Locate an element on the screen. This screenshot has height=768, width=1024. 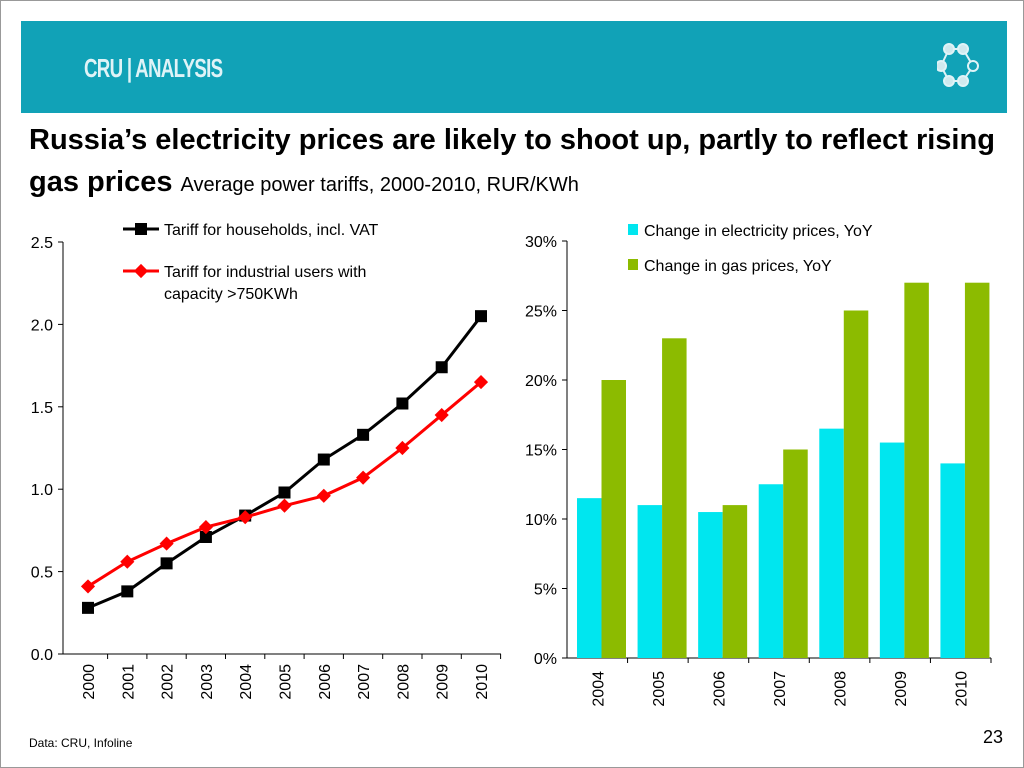
y-tick-label-right: 30% is located at coordinates (541, 242).